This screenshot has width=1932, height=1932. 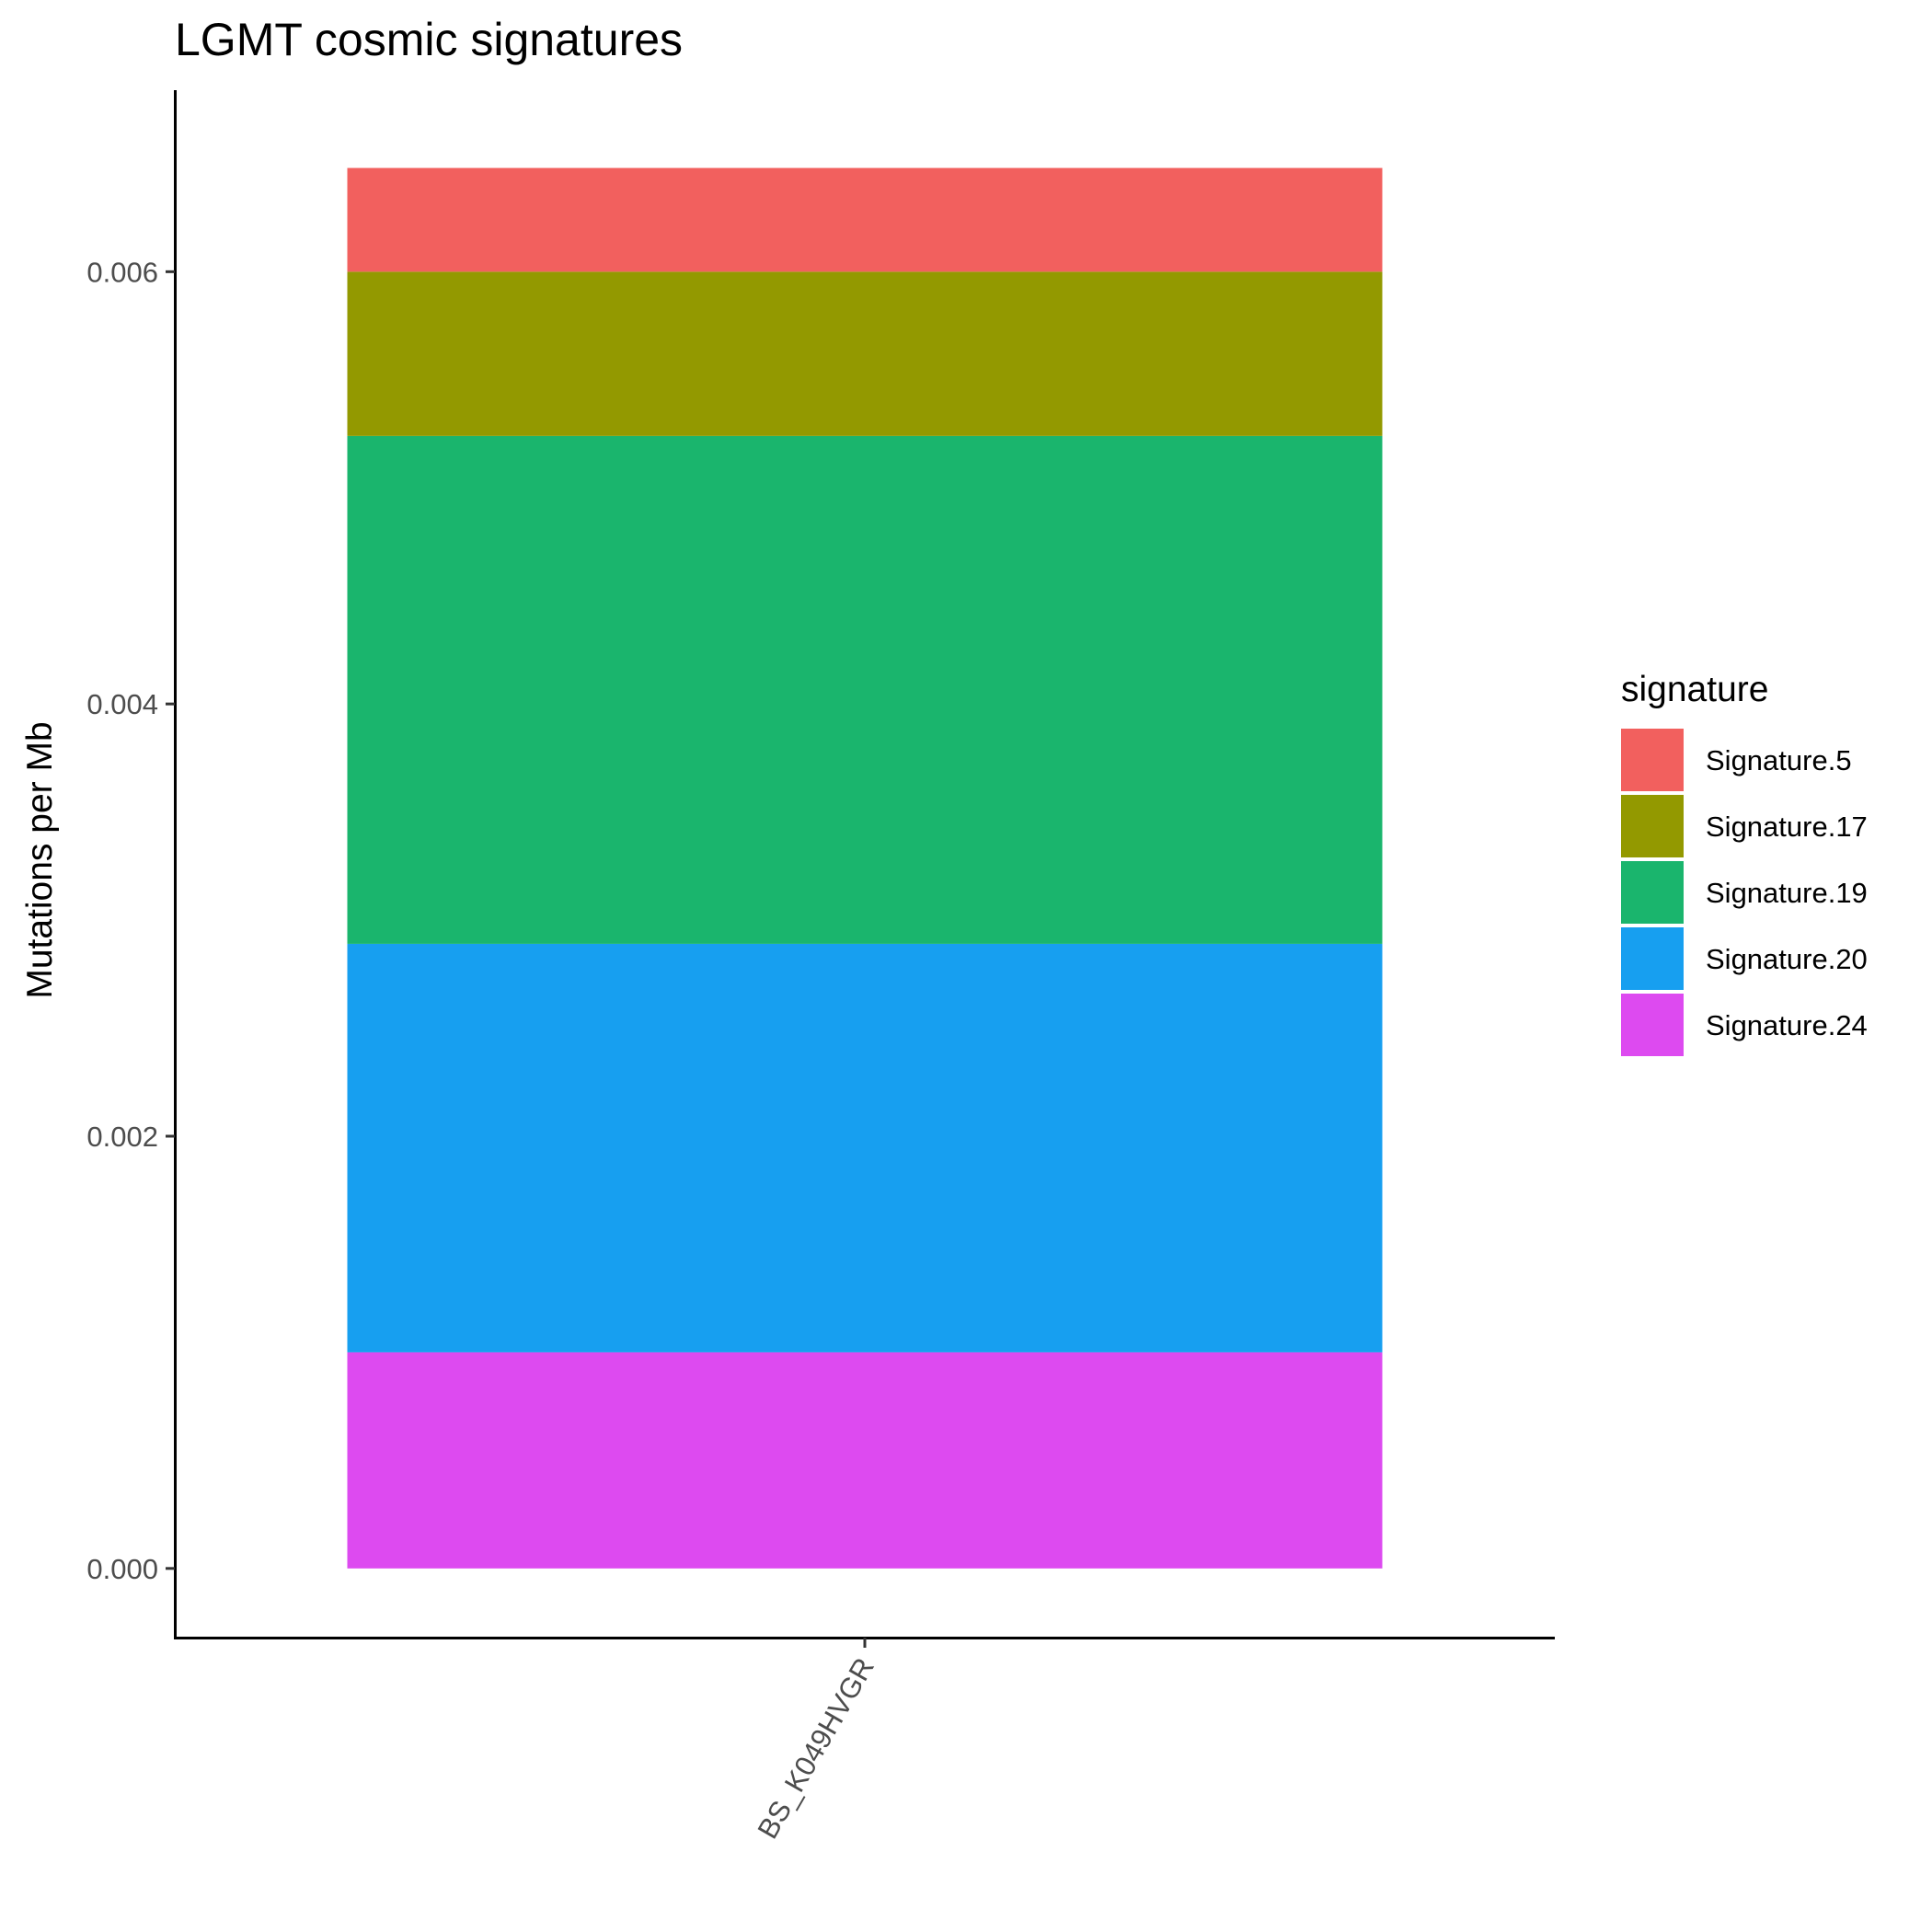 What do you see at coordinates (1787, 893) in the screenshot?
I see `legend-label: Signature.19` at bounding box center [1787, 893].